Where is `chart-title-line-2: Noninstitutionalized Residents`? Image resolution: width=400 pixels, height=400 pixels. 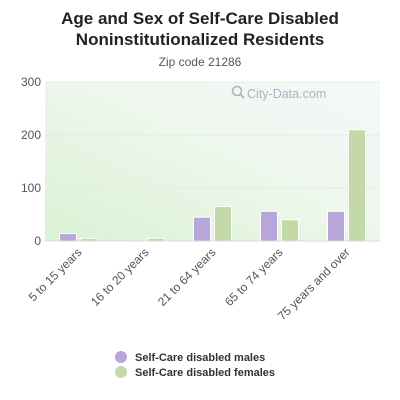
chart-title-line-2: Noninstitutionalized Residents is located at coordinates (200, 39).